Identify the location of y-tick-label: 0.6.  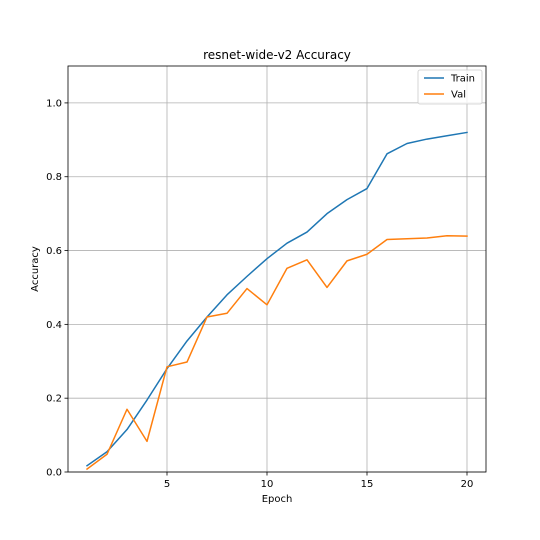
(54, 251).